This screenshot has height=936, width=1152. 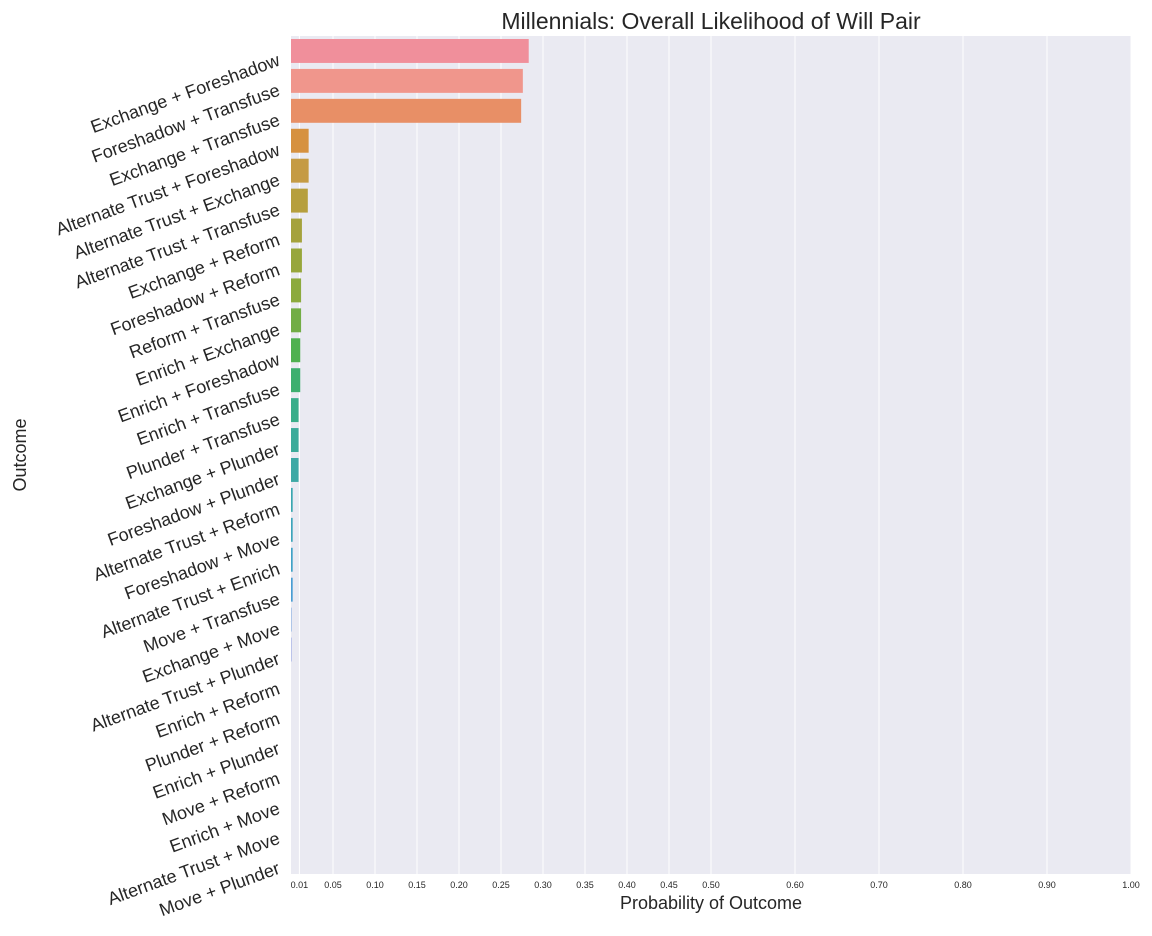 I want to click on x-tick-label: 0.20, so click(x=459, y=885).